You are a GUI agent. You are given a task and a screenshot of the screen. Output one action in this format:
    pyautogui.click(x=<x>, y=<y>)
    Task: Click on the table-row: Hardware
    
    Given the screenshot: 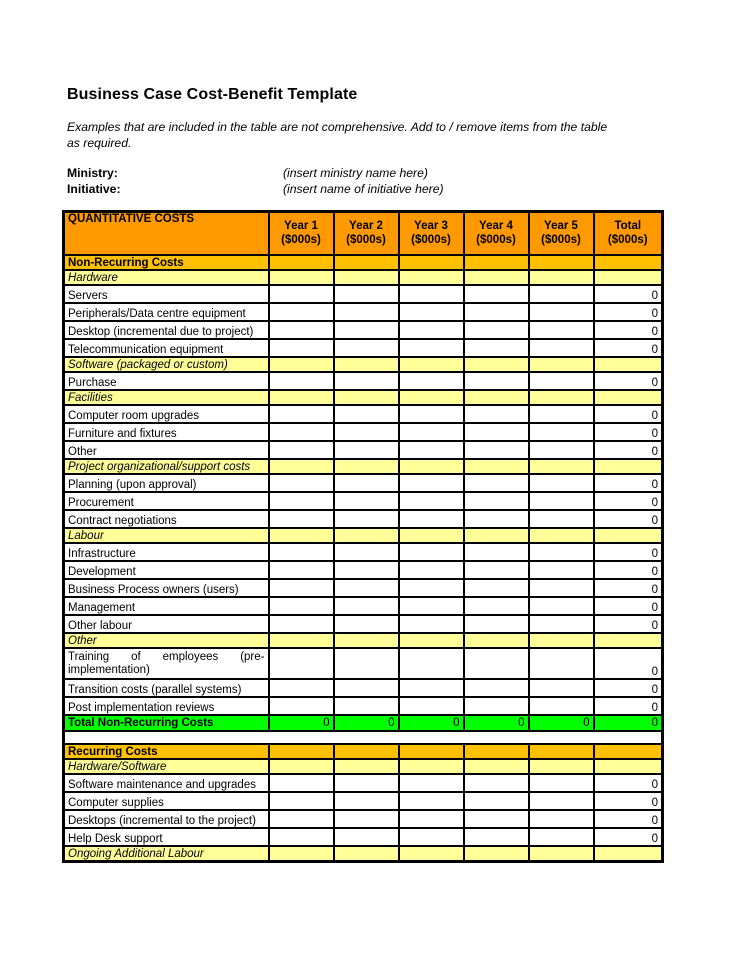 What is the action you would take?
    pyautogui.click(x=363, y=277)
    